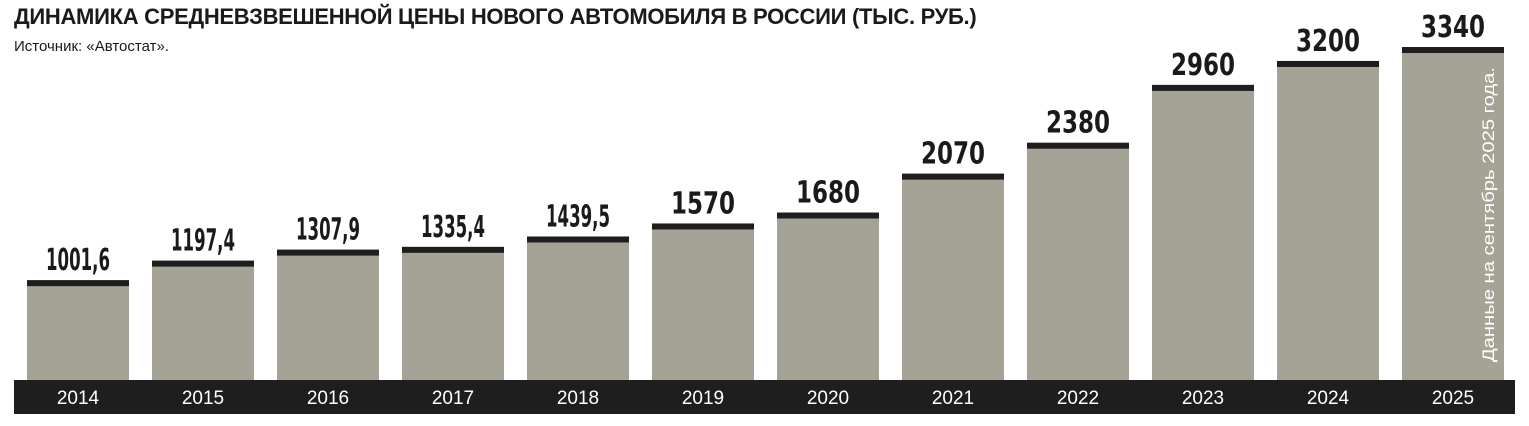  What do you see at coordinates (703, 301) in the screenshot?
I see `bar-2019` at bounding box center [703, 301].